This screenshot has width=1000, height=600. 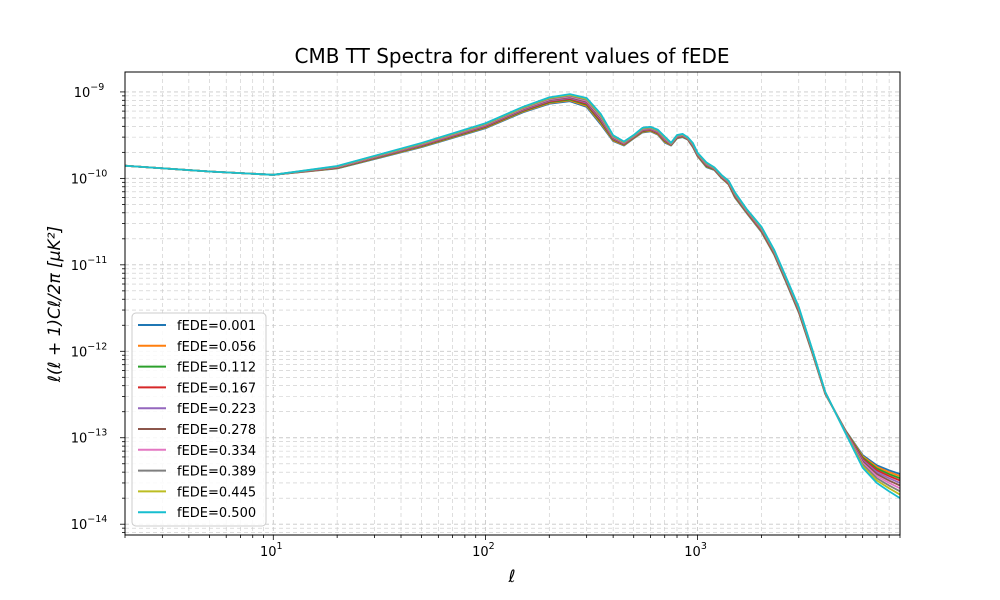 What do you see at coordinates (216, 472) in the screenshot?
I see `legend-label: fEDE=0.389` at bounding box center [216, 472].